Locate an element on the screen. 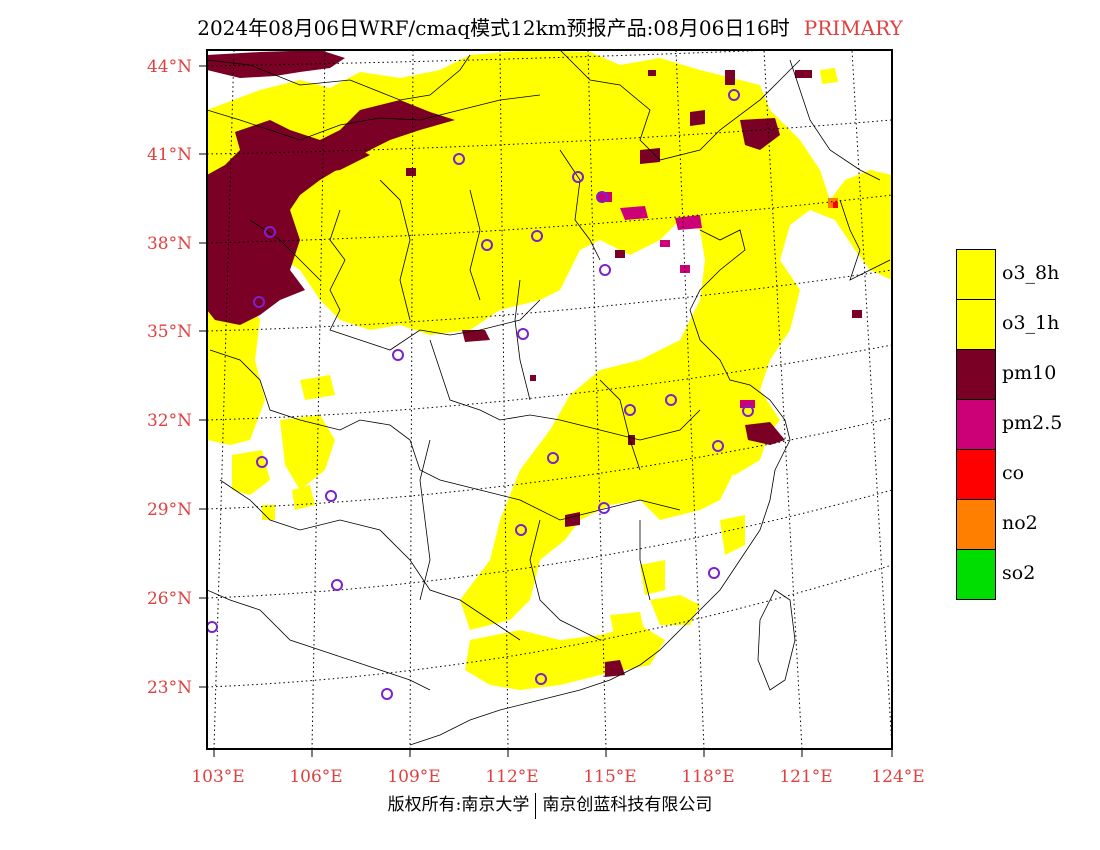 Image resolution: width=1100 pixels, height=850 pixels. lat-label: 35°N is located at coordinates (169, 332).